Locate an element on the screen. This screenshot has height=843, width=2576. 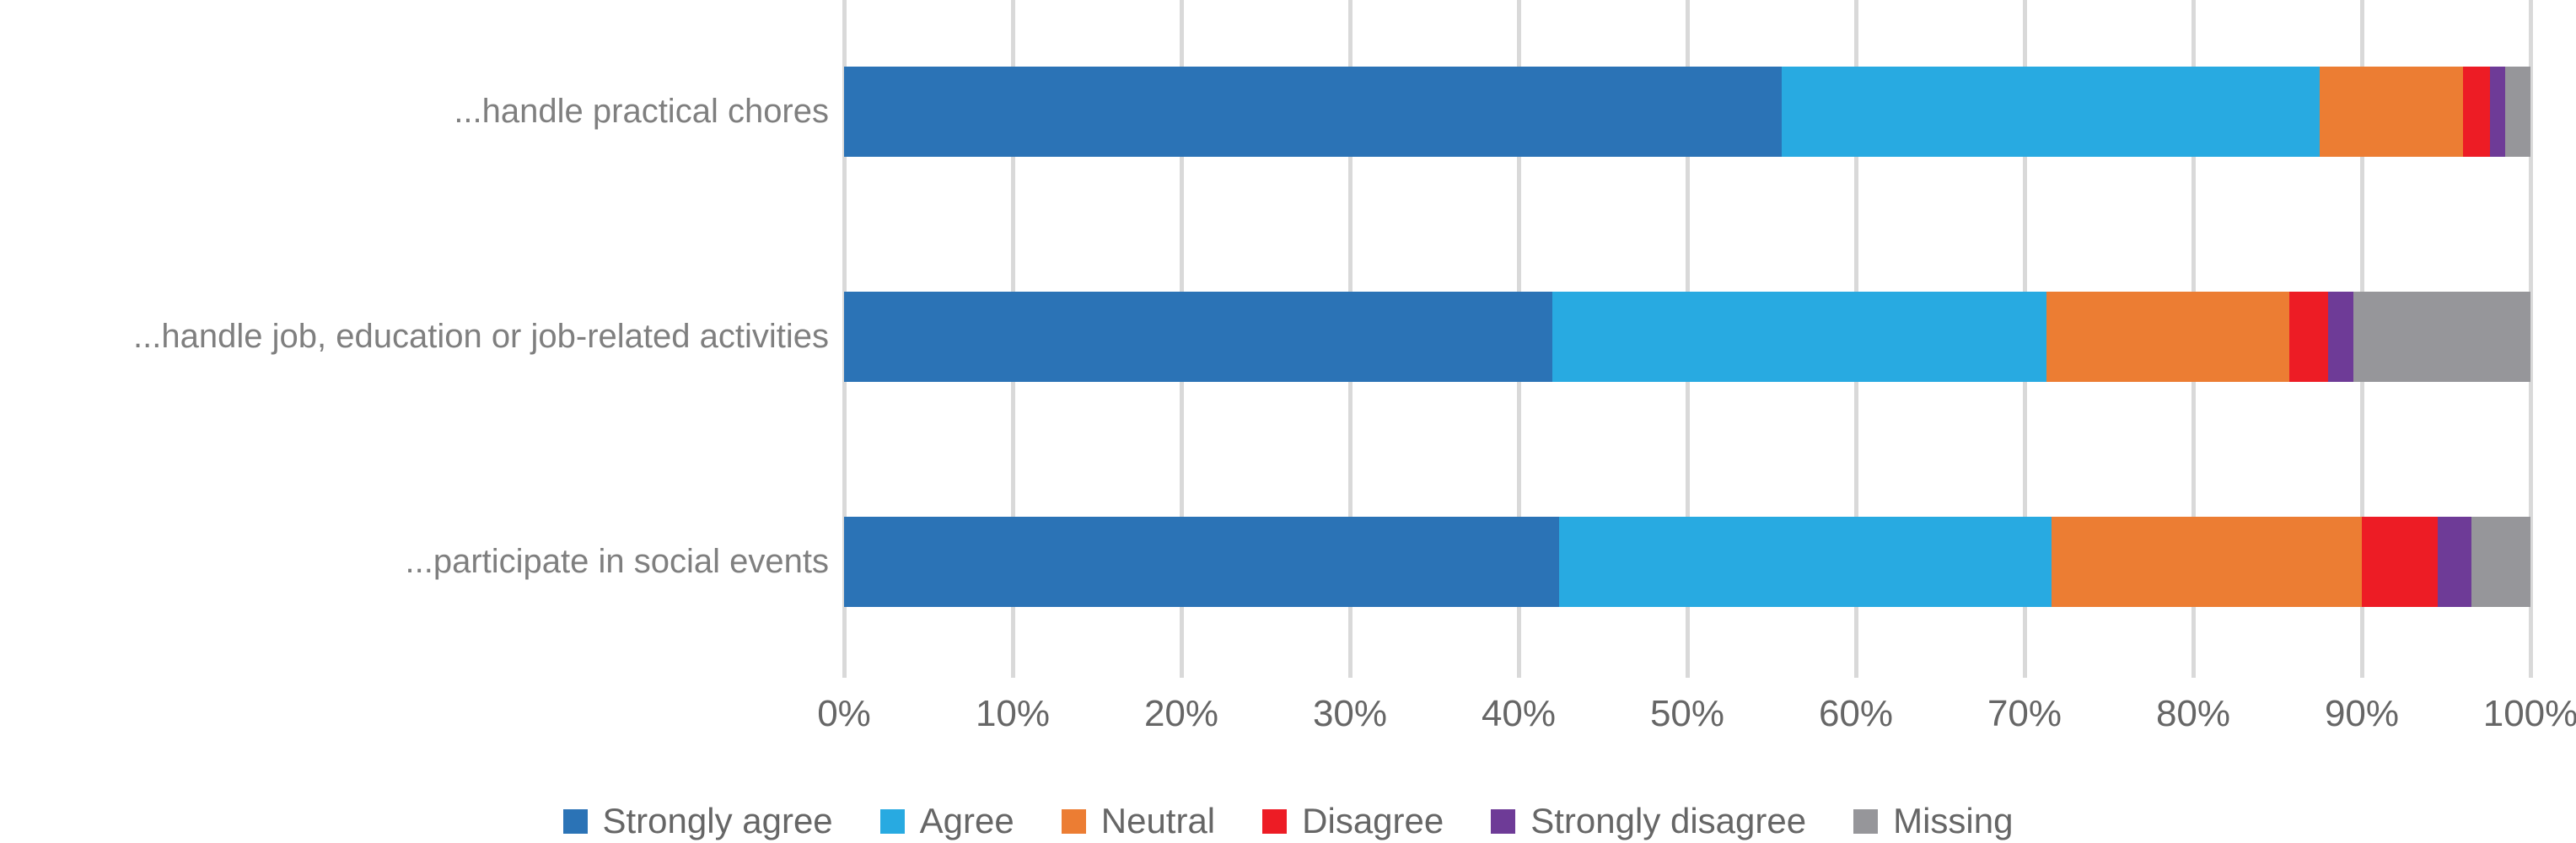
x-tick-label: 20% is located at coordinates (1181, 713).